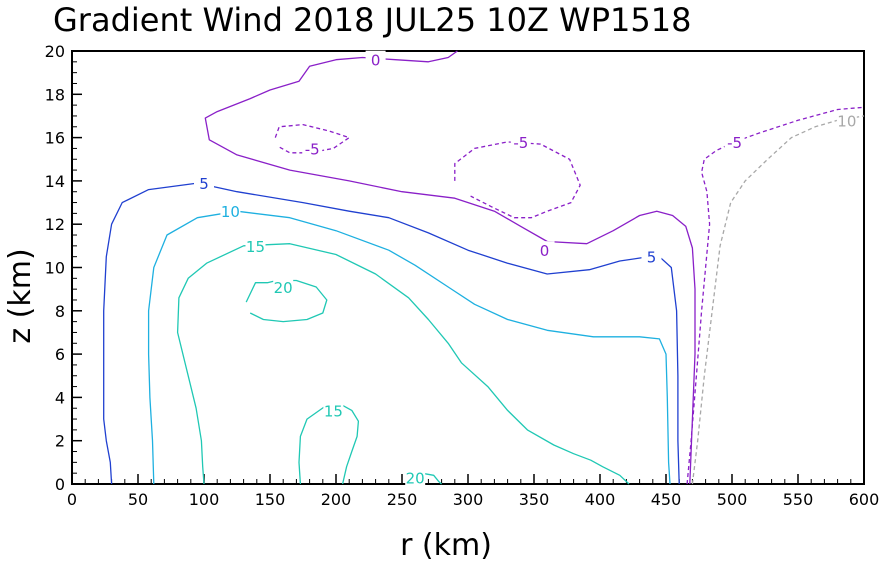 Image resolution: width=879 pixels, height=564 pixels. Describe the element at coordinates (138, 499) in the screenshot. I see `x-tick-label: 50` at that location.